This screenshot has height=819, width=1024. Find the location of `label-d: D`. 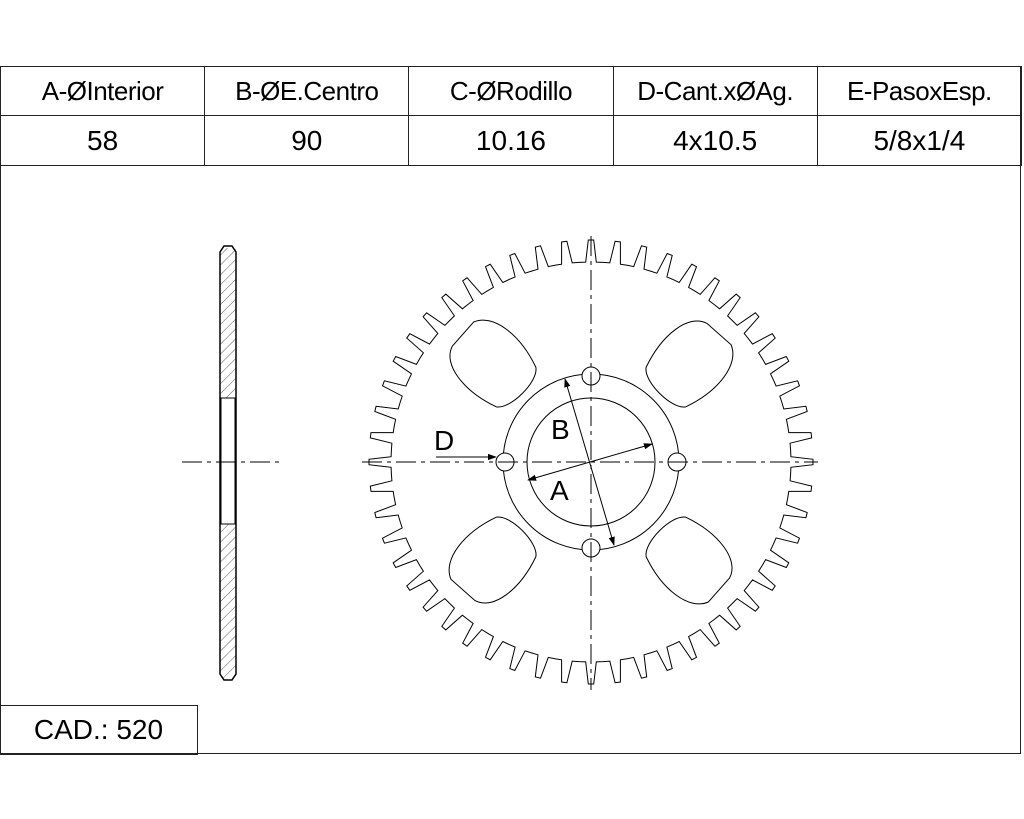

label-d: D is located at coordinates (444, 440).